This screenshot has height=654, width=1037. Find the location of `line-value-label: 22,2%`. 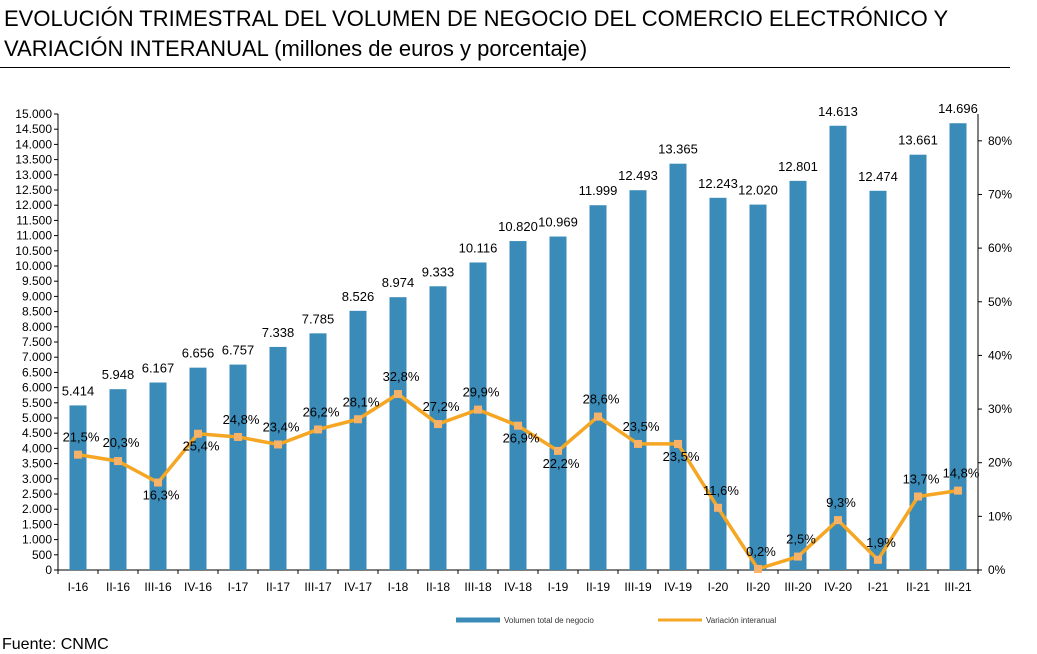

line-value-label: 22,2% is located at coordinates (561, 463).